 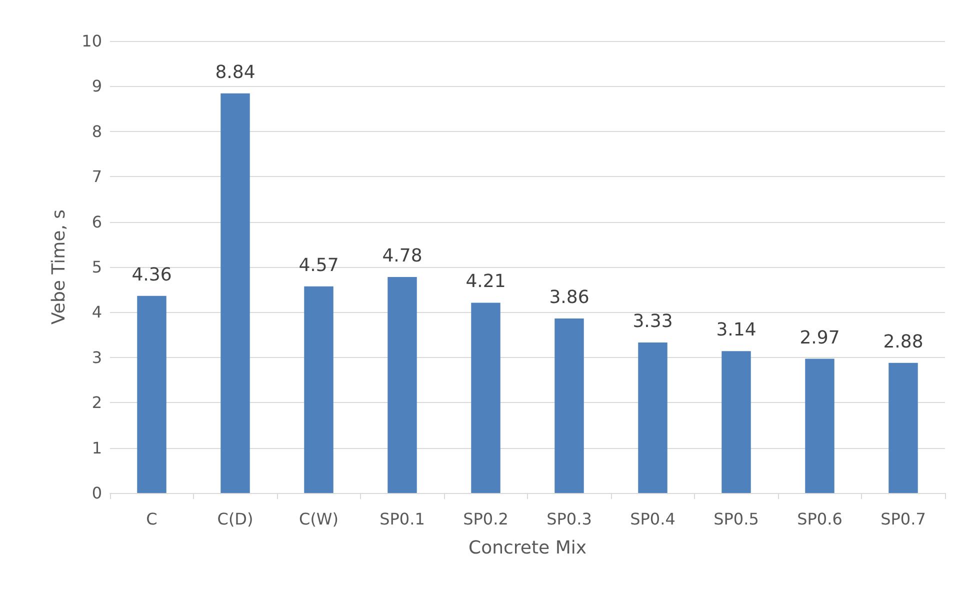 I want to click on x-tick-label: C(W), so click(x=318, y=519).